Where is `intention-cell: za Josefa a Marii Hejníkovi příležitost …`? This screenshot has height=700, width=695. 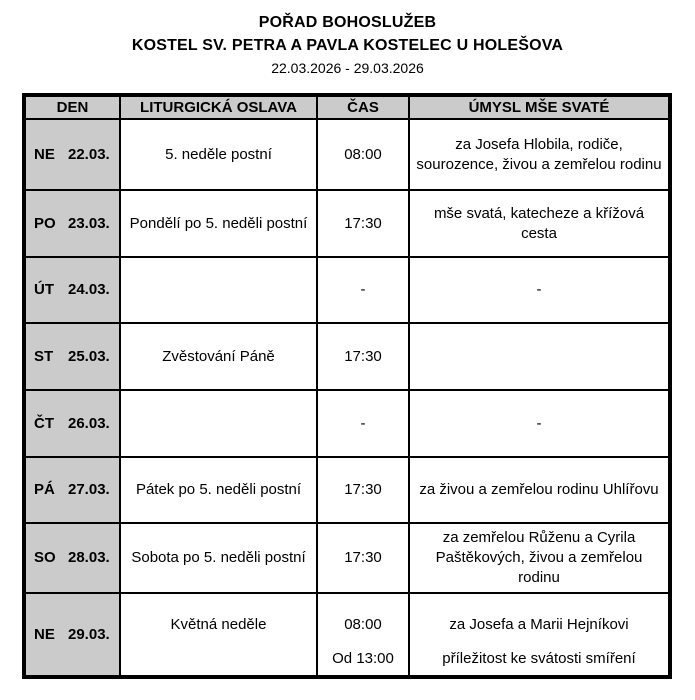
intention-cell: za Josefa a Marii Hejníkovi příležitost … is located at coordinates (539, 635).